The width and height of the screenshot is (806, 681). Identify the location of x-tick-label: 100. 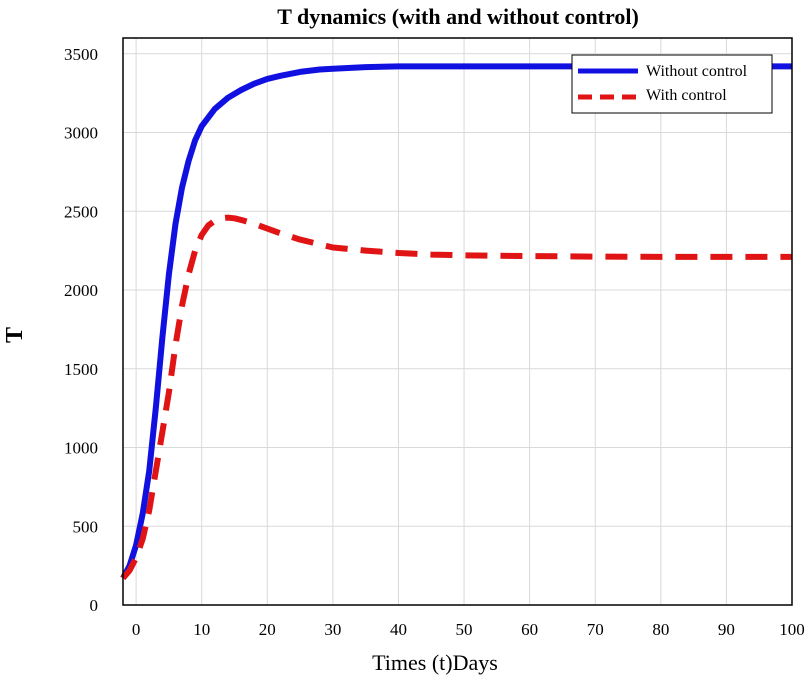
(792, 629).